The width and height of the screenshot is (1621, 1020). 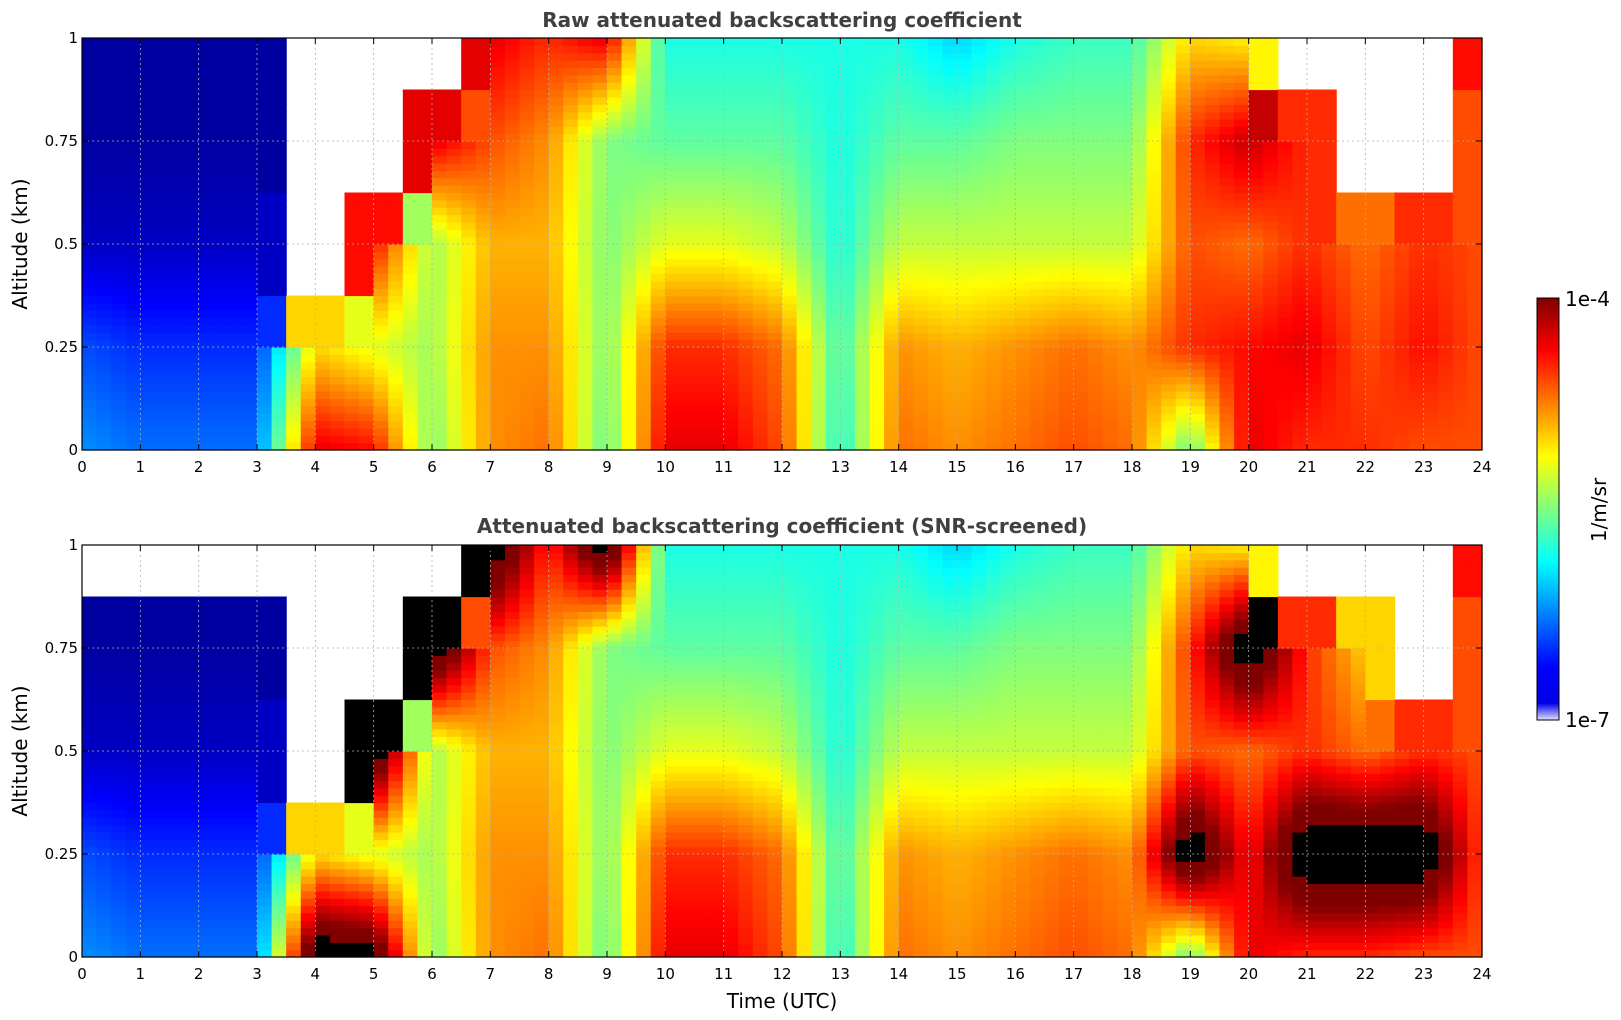 What do you see at coordinates (82, 467) in the screenshot?
I see `x-tick-label: 0` at bounding box center [82, 467].